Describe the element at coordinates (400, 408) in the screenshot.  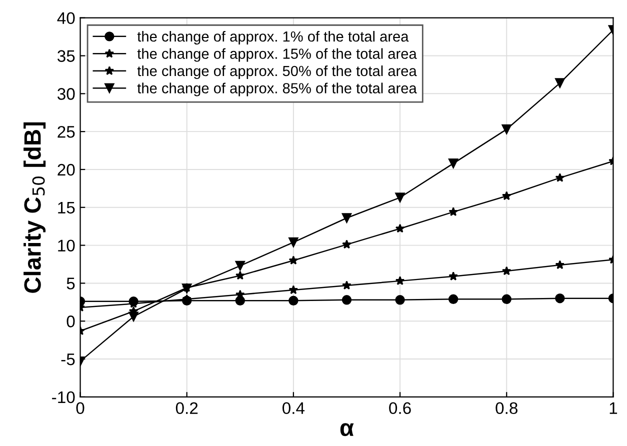
I see `x-tick-label: 0.6` at that location.